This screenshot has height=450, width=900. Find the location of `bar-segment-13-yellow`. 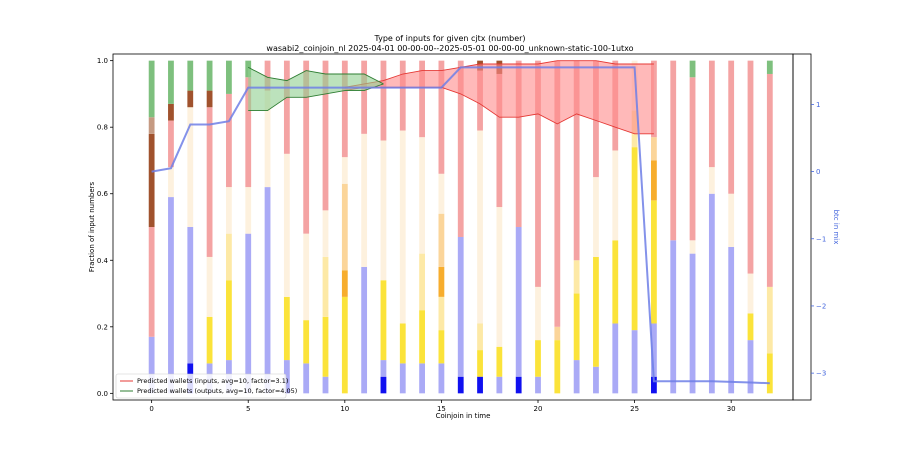

bar-segment-13-yellow is located at coordinates (402, 343).